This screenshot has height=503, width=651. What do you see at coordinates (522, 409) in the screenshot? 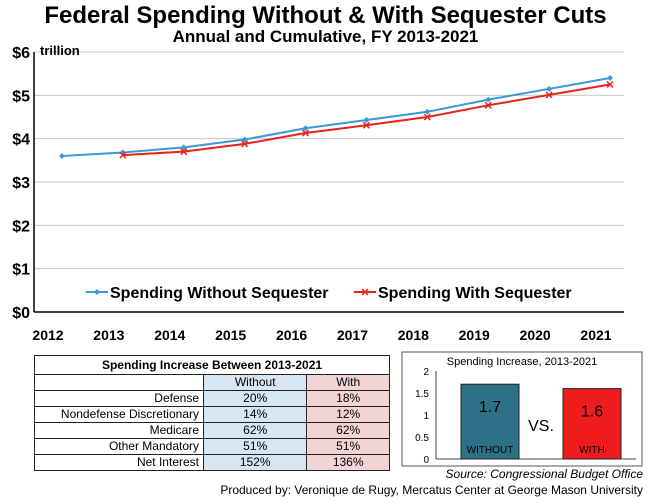
I see `bar-chart-frame` at bounding box center [522, 409].